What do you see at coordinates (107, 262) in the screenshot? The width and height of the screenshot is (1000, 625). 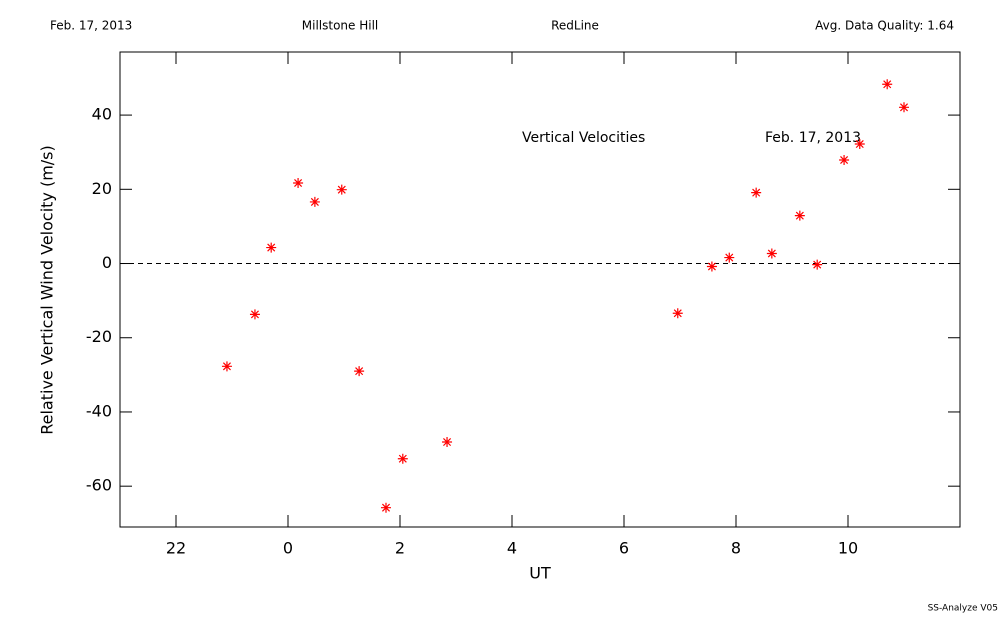 I see `y-tick-label: 0` at bounding box center [107, 262].